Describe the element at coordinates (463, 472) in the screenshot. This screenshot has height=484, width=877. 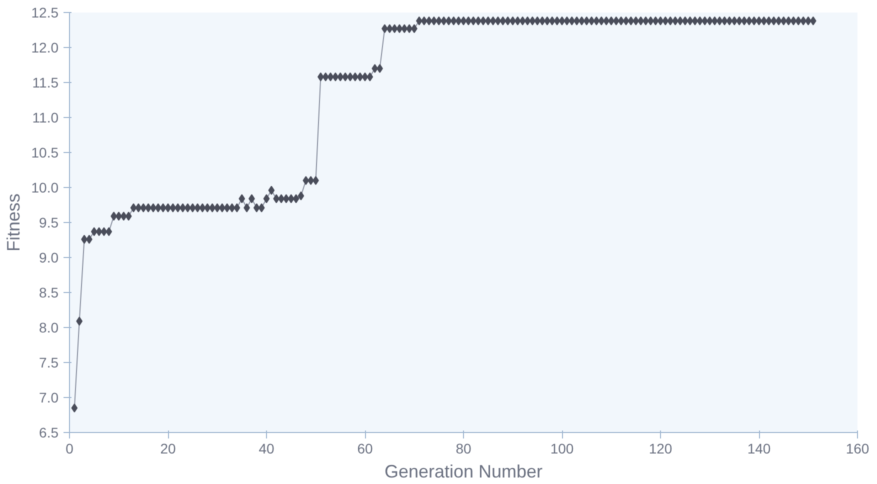
I see `x-axis-title: Generation Number` at that location.